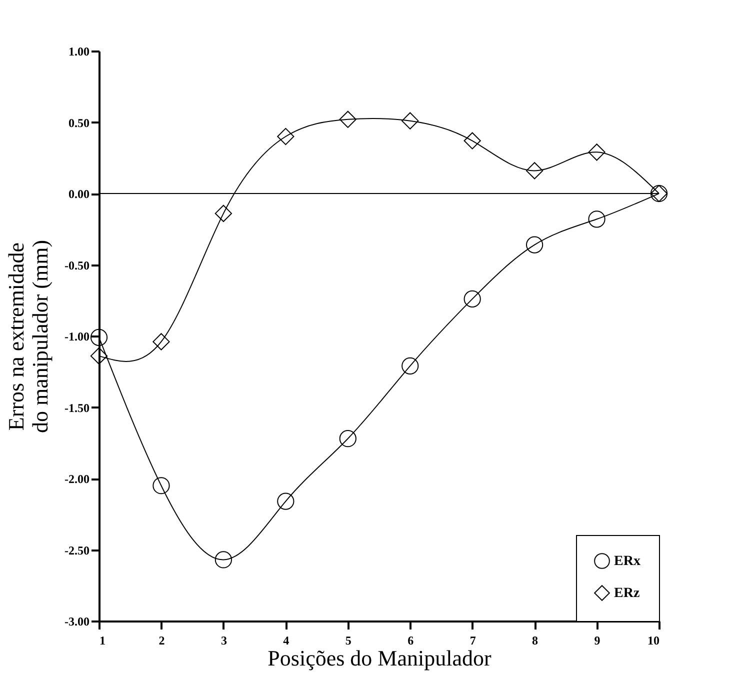  What do you see at coordinates (103, 641) in the screenshot?
I see `x-tick-label: 1` at bounding box center [103, 641].